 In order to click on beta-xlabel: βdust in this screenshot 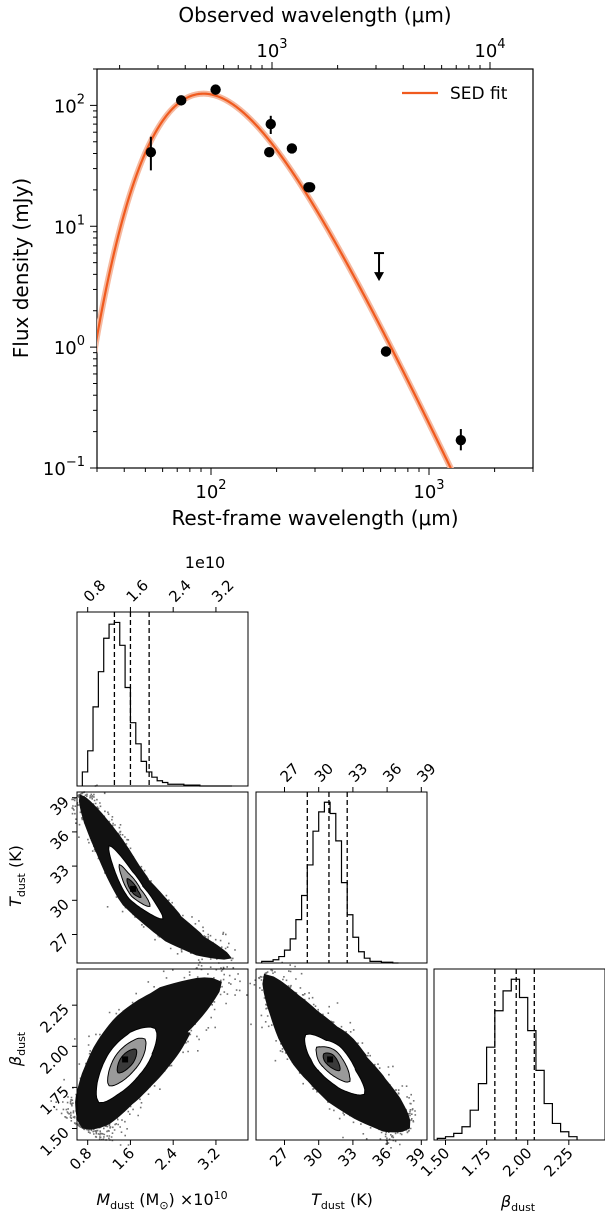, I will do `click(518, 1203)`.